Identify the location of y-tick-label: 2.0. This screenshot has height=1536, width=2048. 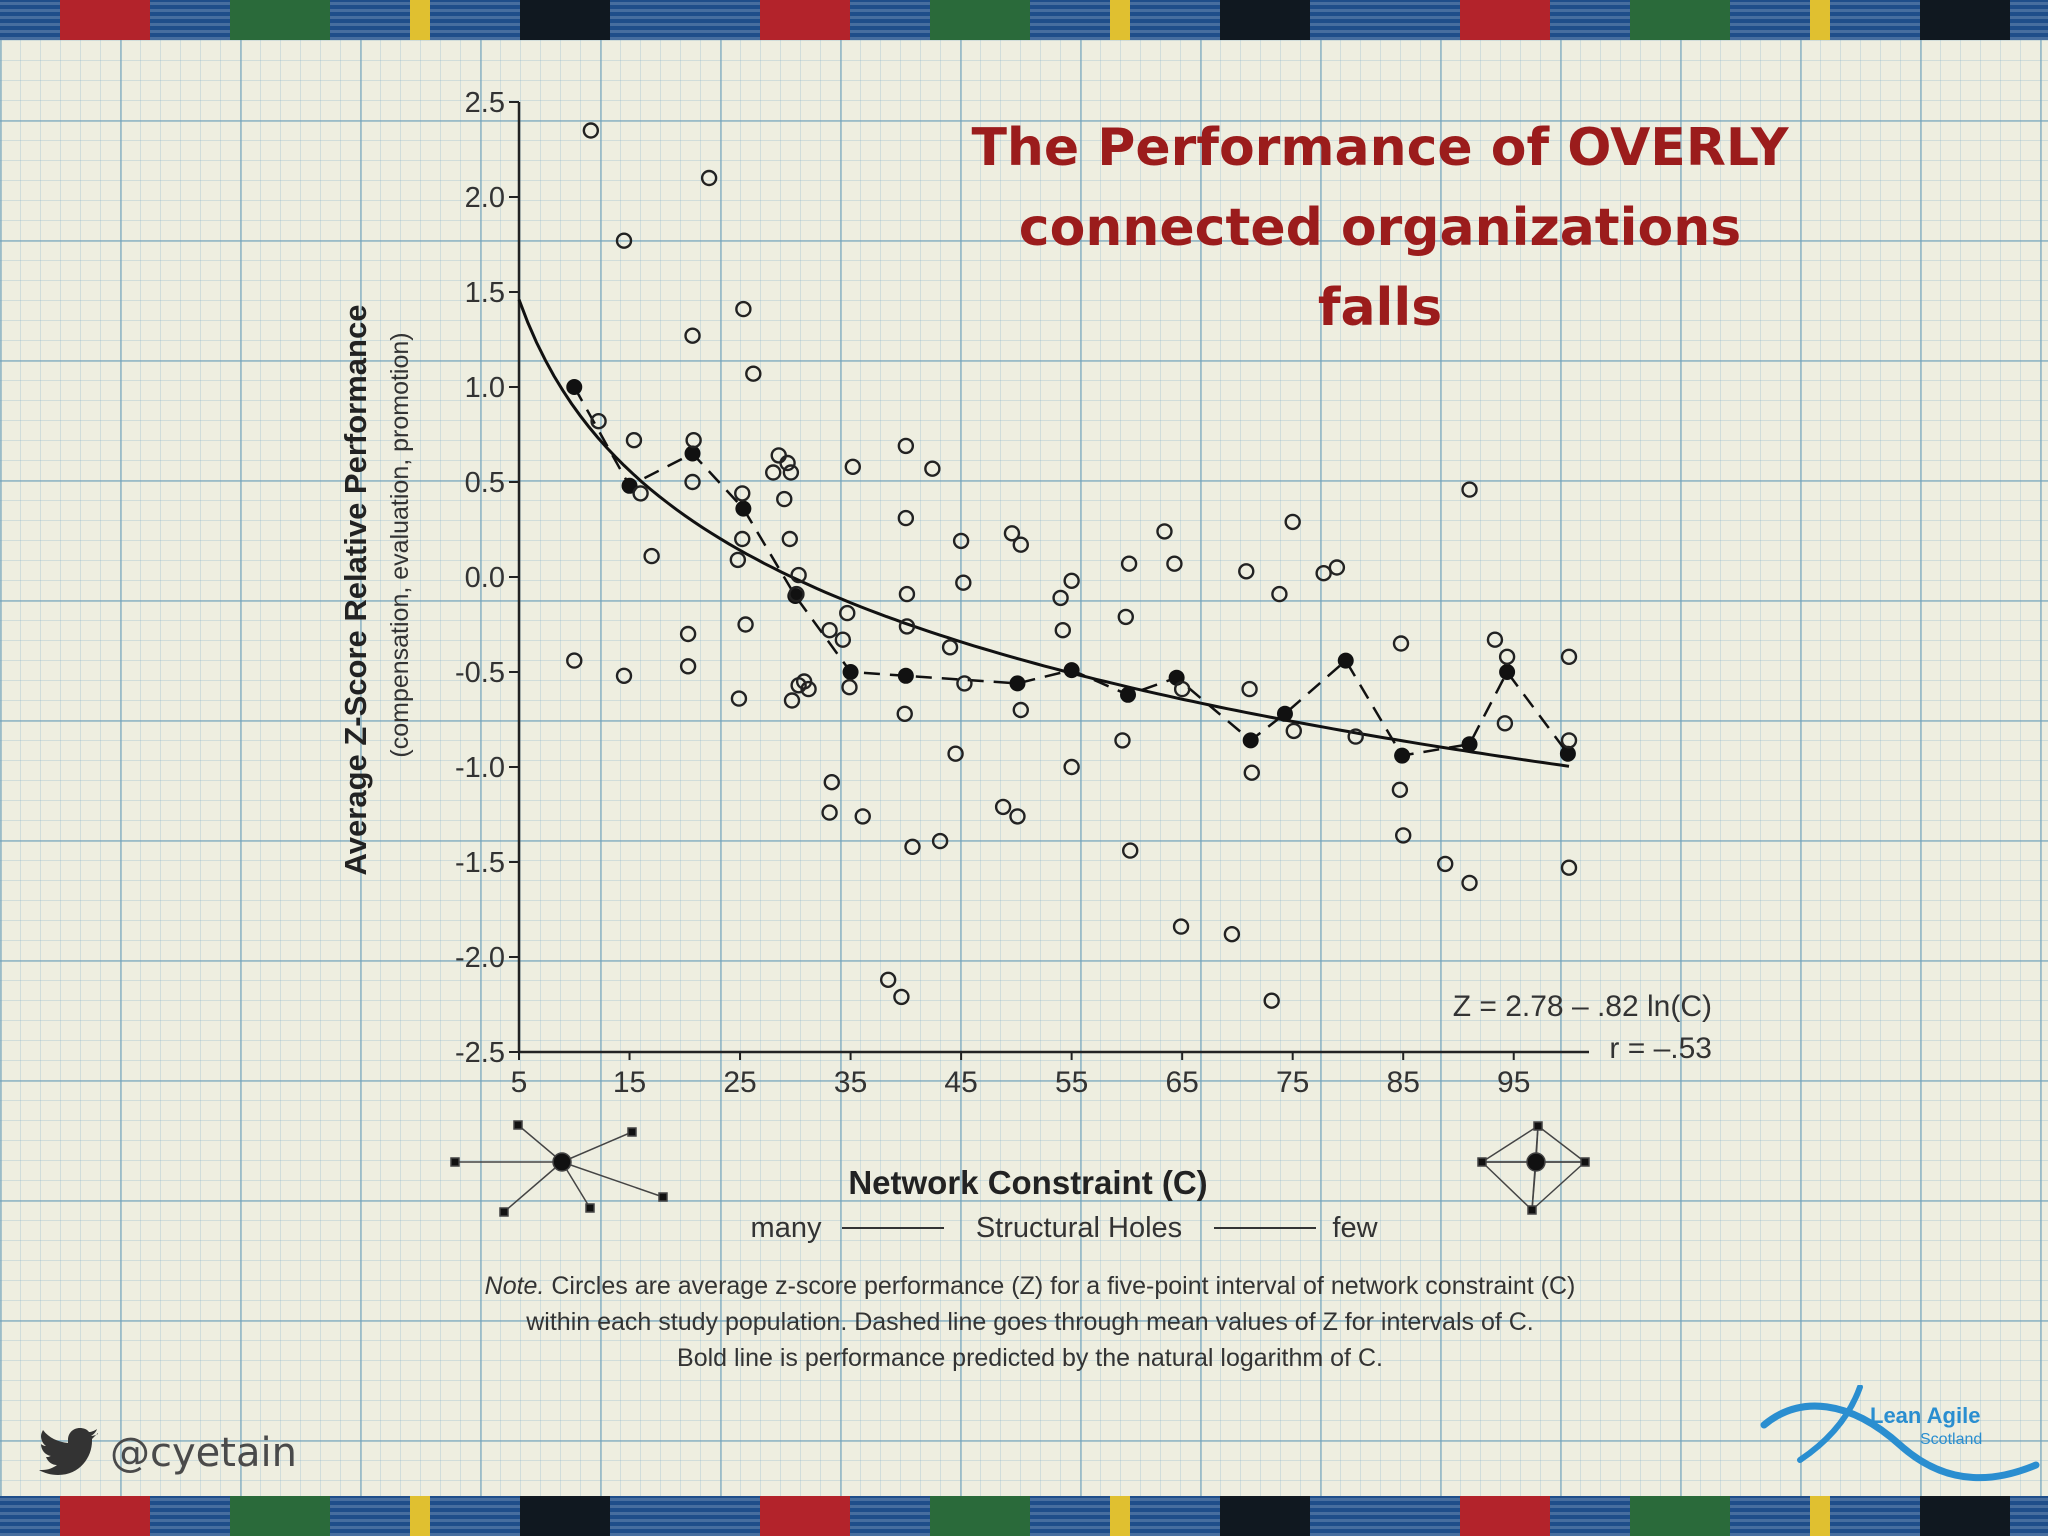
(485, 198).